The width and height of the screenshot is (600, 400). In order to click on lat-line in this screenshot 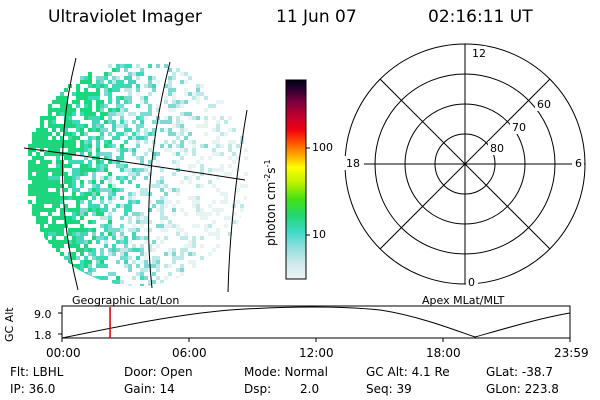, I will do `click(134, 164)`.